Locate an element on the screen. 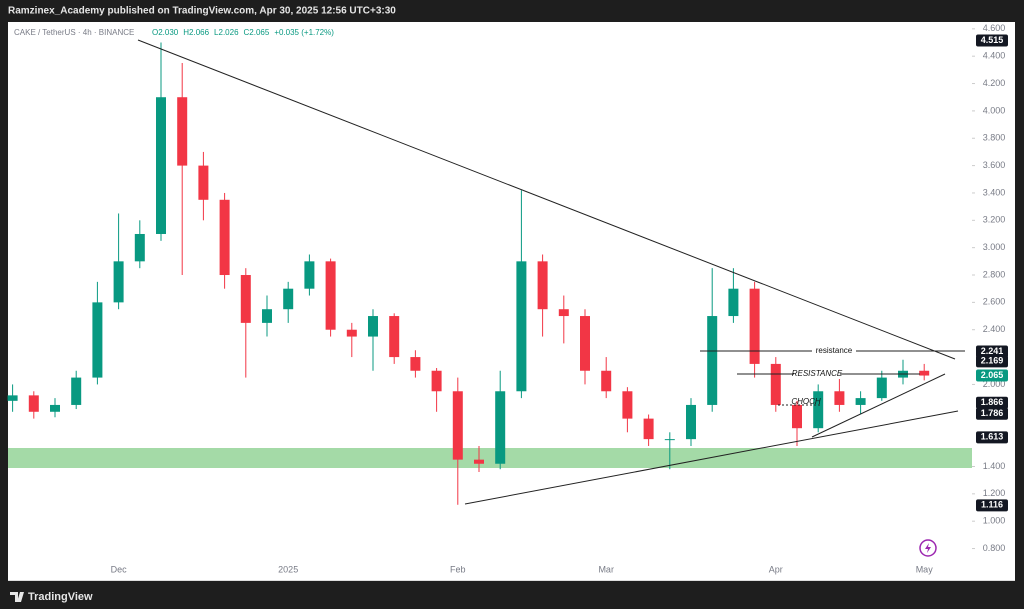  annotation: resistance is located at coordinates (834, 350).